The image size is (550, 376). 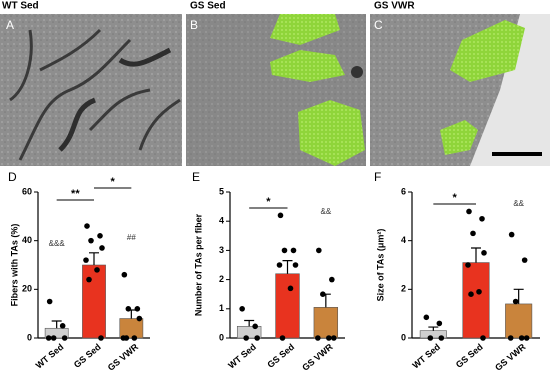 I want to click on panel-letter: A, so click(x=10, y=25).